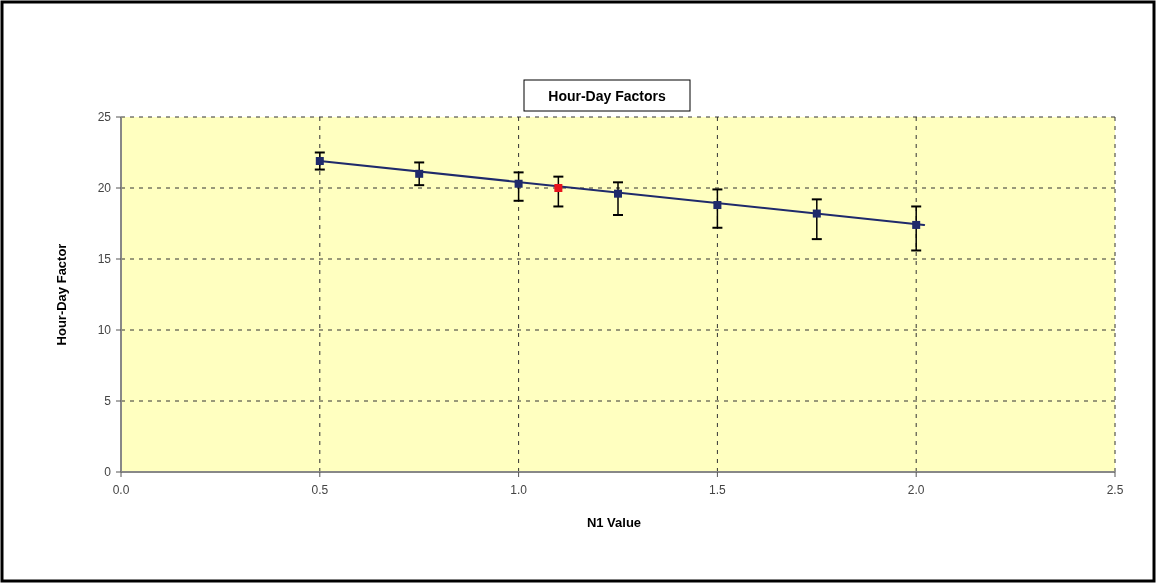 This screenshot has height=583, width=1156. Describe the element at coordinates (320, 490) in the screenshot. I see `x-tick-label: 0.5` at that location.